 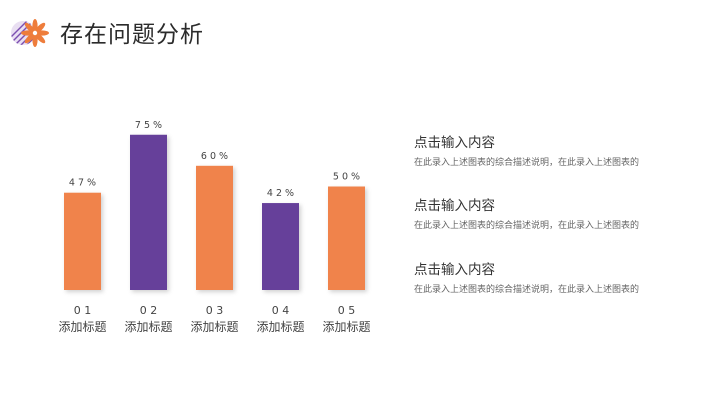 What do you see at coordinates (346, 177) in the screenshot?
I see `bar-value-label: 5 0 %` at bounding box center [346, 177].